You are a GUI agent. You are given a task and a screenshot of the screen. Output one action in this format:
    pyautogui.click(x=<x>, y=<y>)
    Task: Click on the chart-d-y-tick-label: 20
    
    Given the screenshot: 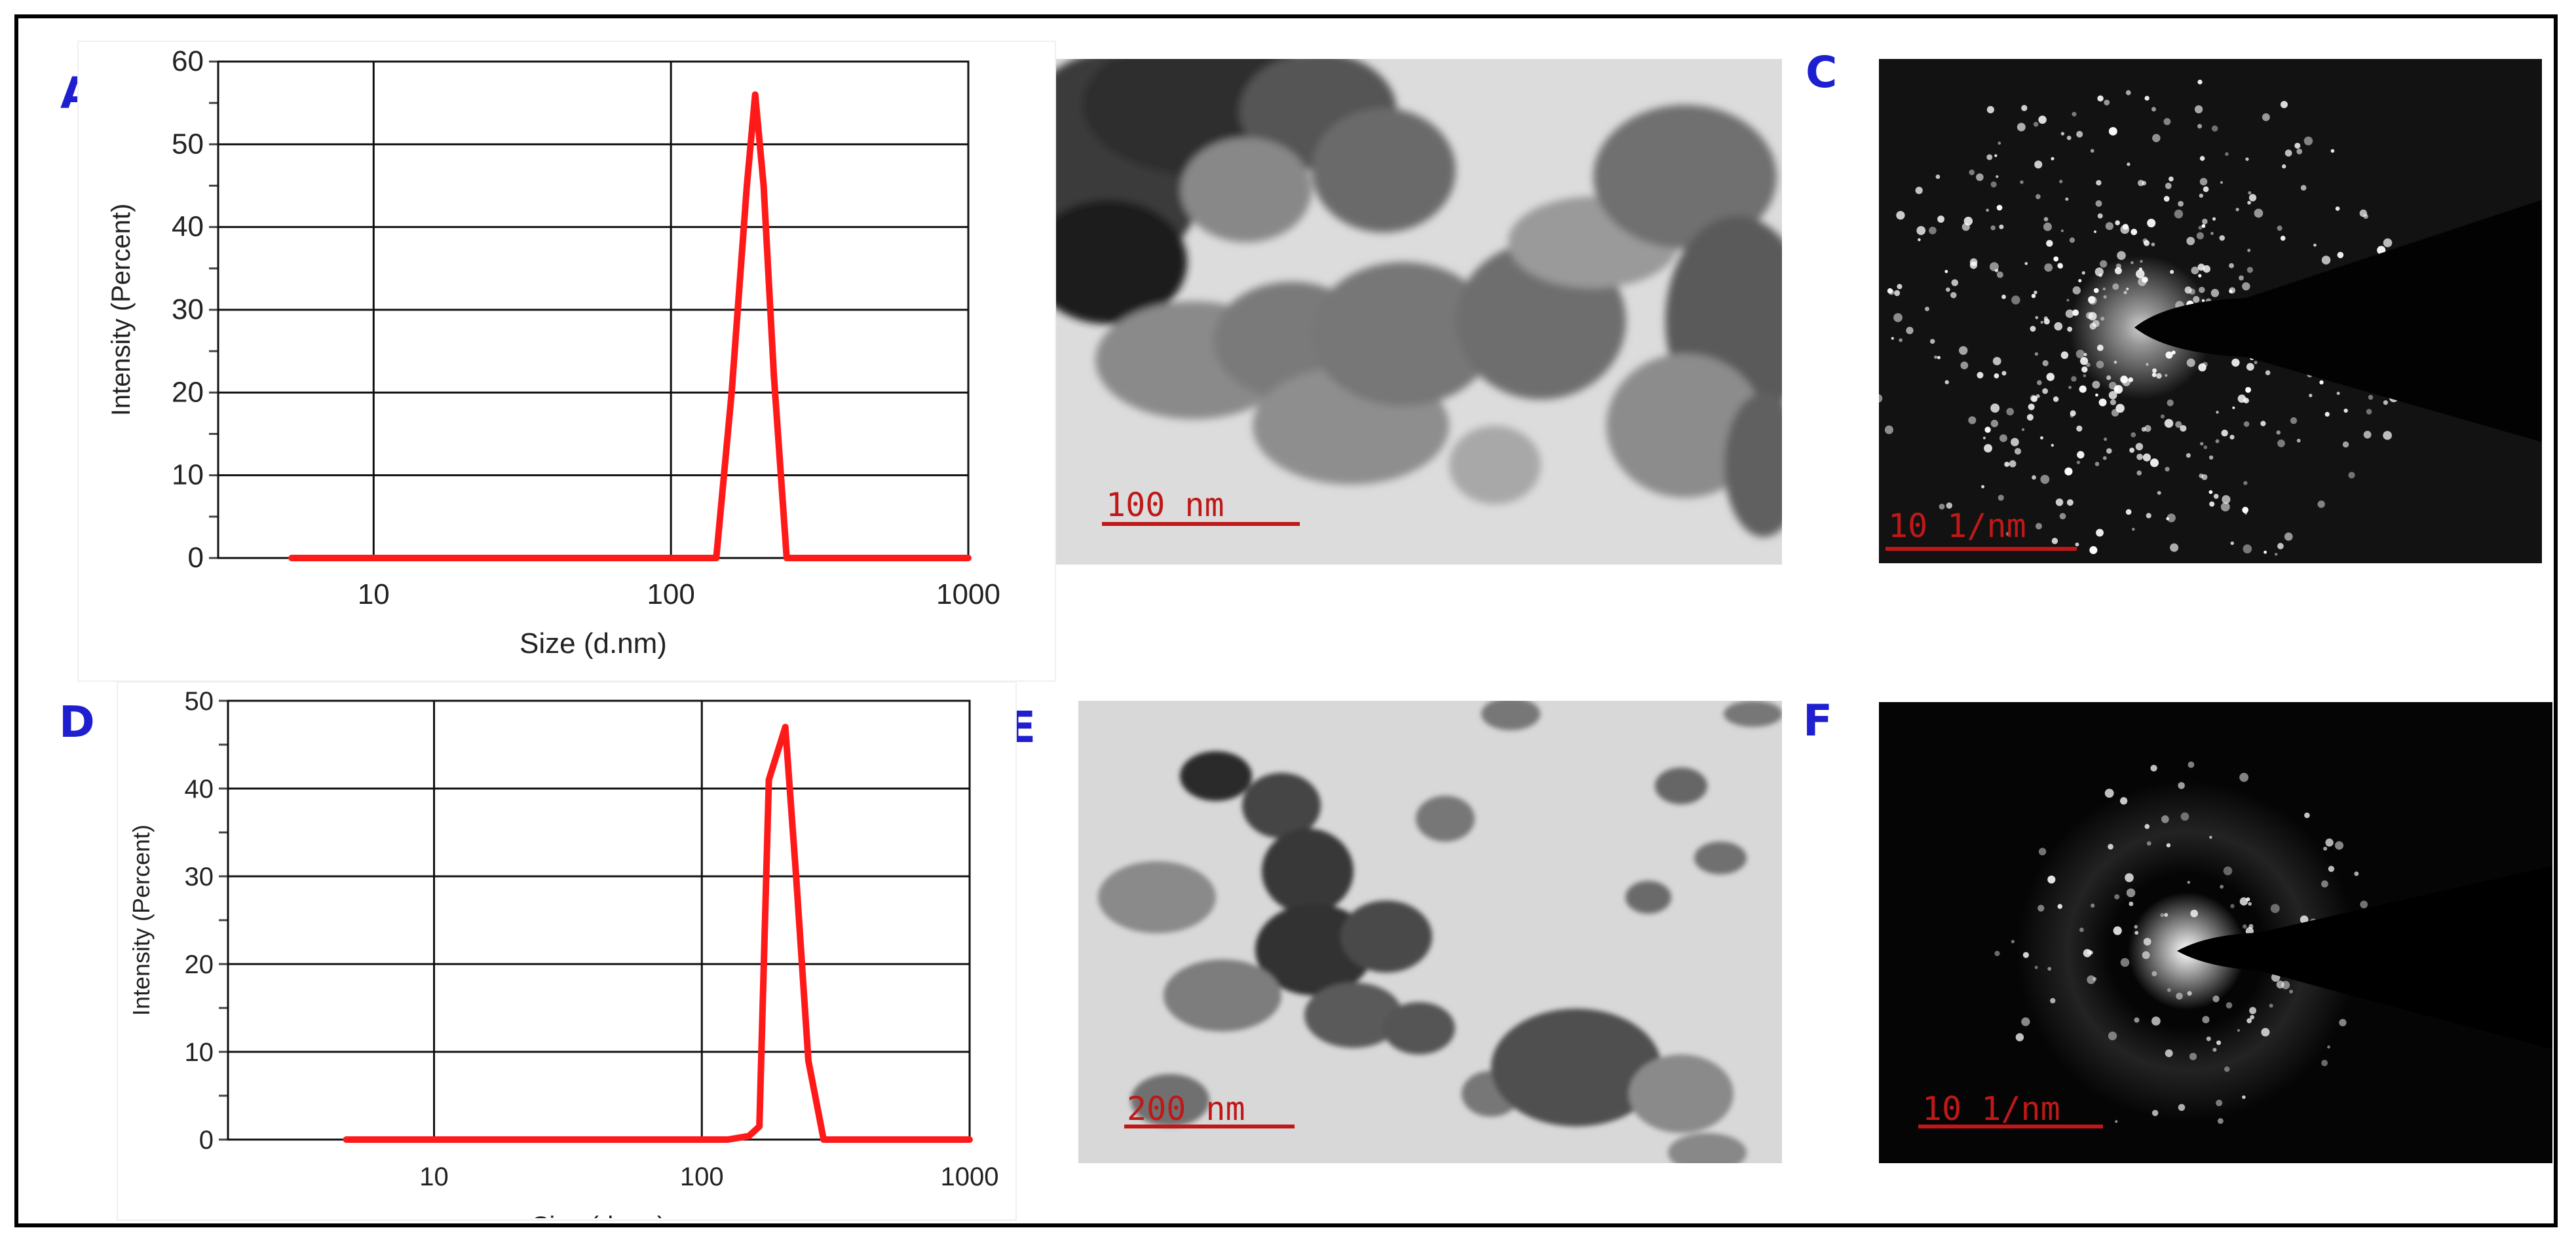 What is the action you would take?
    pyautogui.click(x=199, y=964)
    